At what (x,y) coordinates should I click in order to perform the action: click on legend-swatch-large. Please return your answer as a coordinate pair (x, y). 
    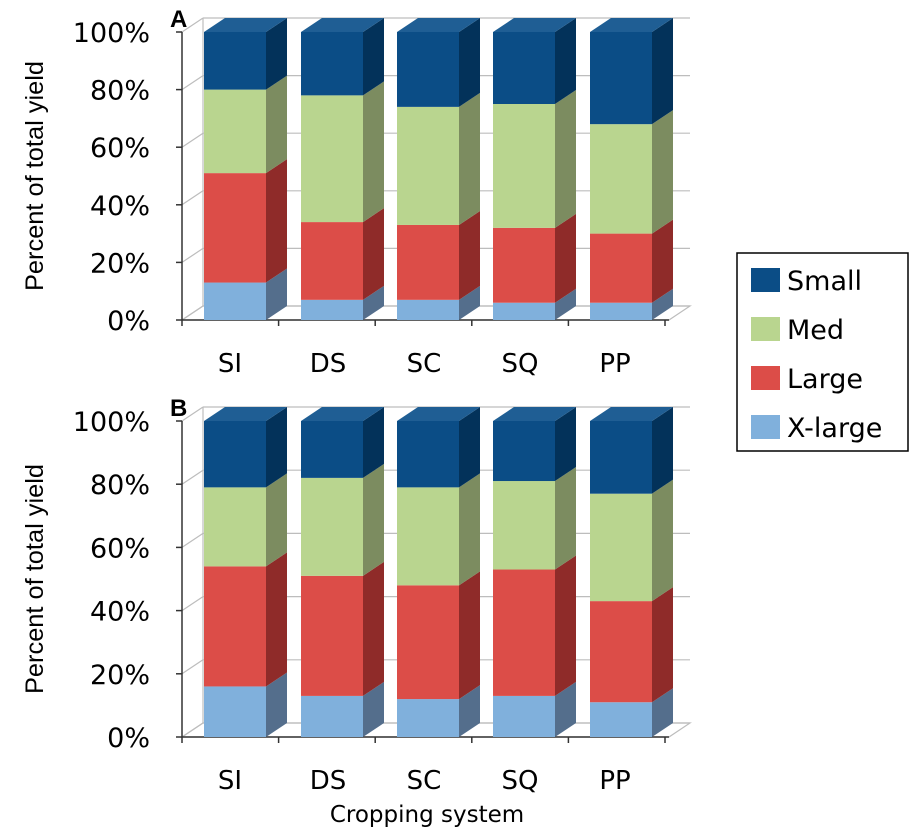
    Looking at the image, I should click on (765, 378).